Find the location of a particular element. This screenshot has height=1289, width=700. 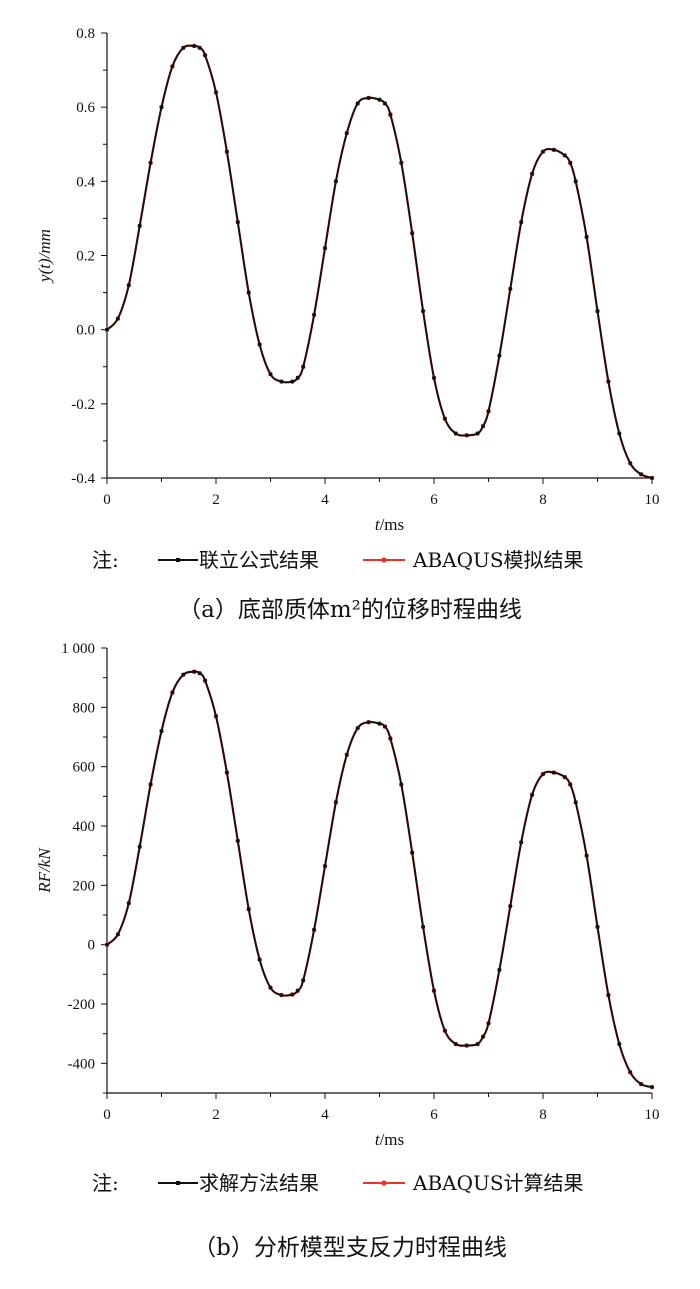

x-axis-label: t/ms is located at coordinates (389, 524).